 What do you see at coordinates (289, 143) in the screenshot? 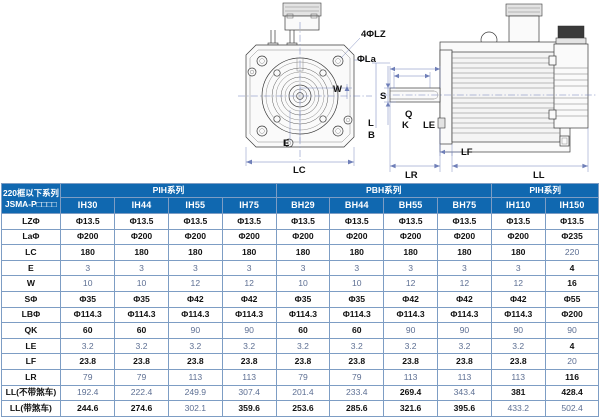
I see `lug-bottom` at bounding box center [289, 143].